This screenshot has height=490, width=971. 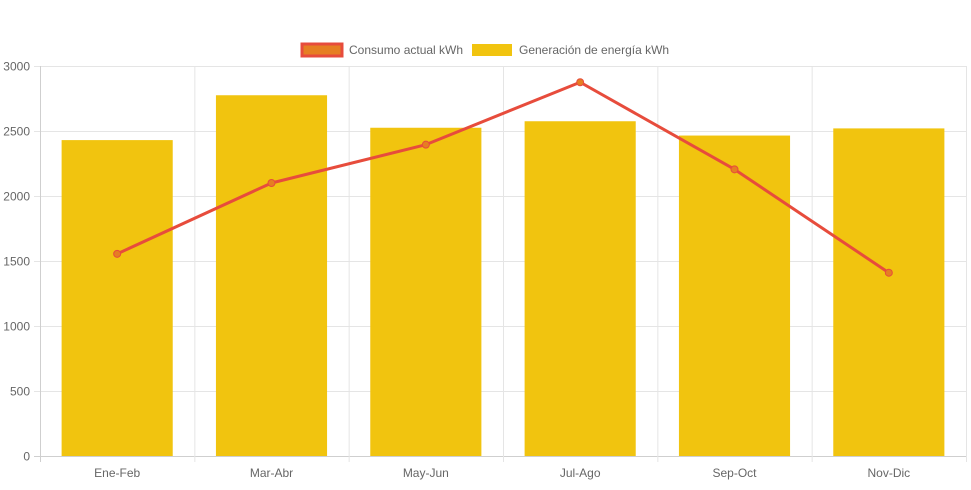 What do you see at coordinates (271, 473) in the screenshot?
I see `x-tick-label: Mar-Abr` at bounding box center [271, 473].